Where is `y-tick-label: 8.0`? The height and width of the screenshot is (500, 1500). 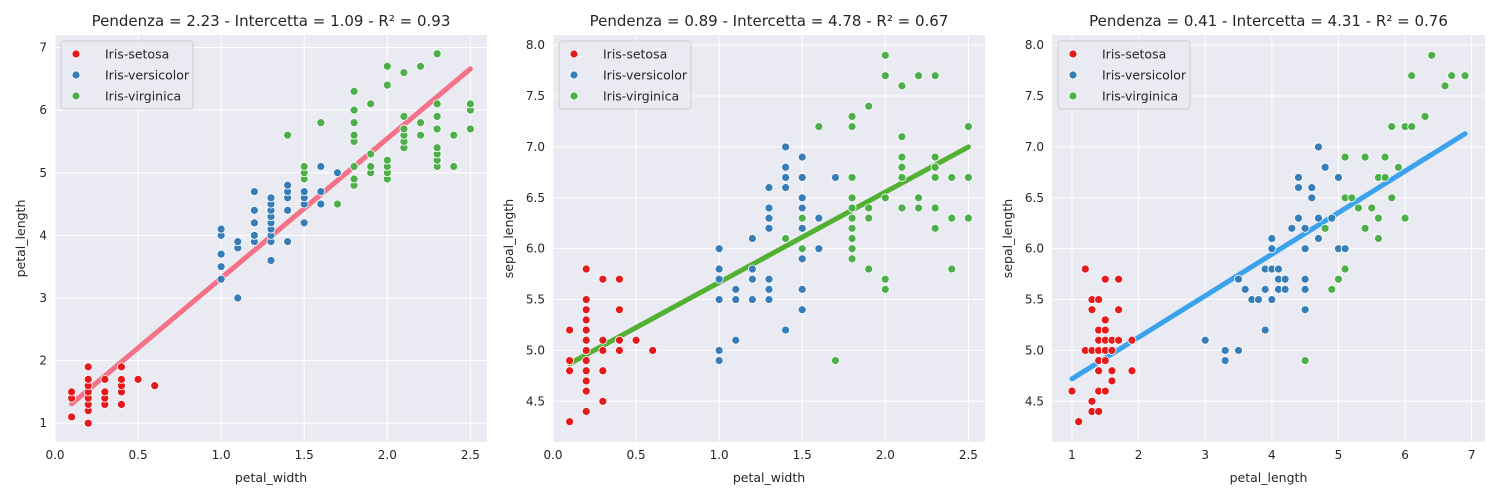
y-tick-label: 8.0 is located at coordinates (535, 45).